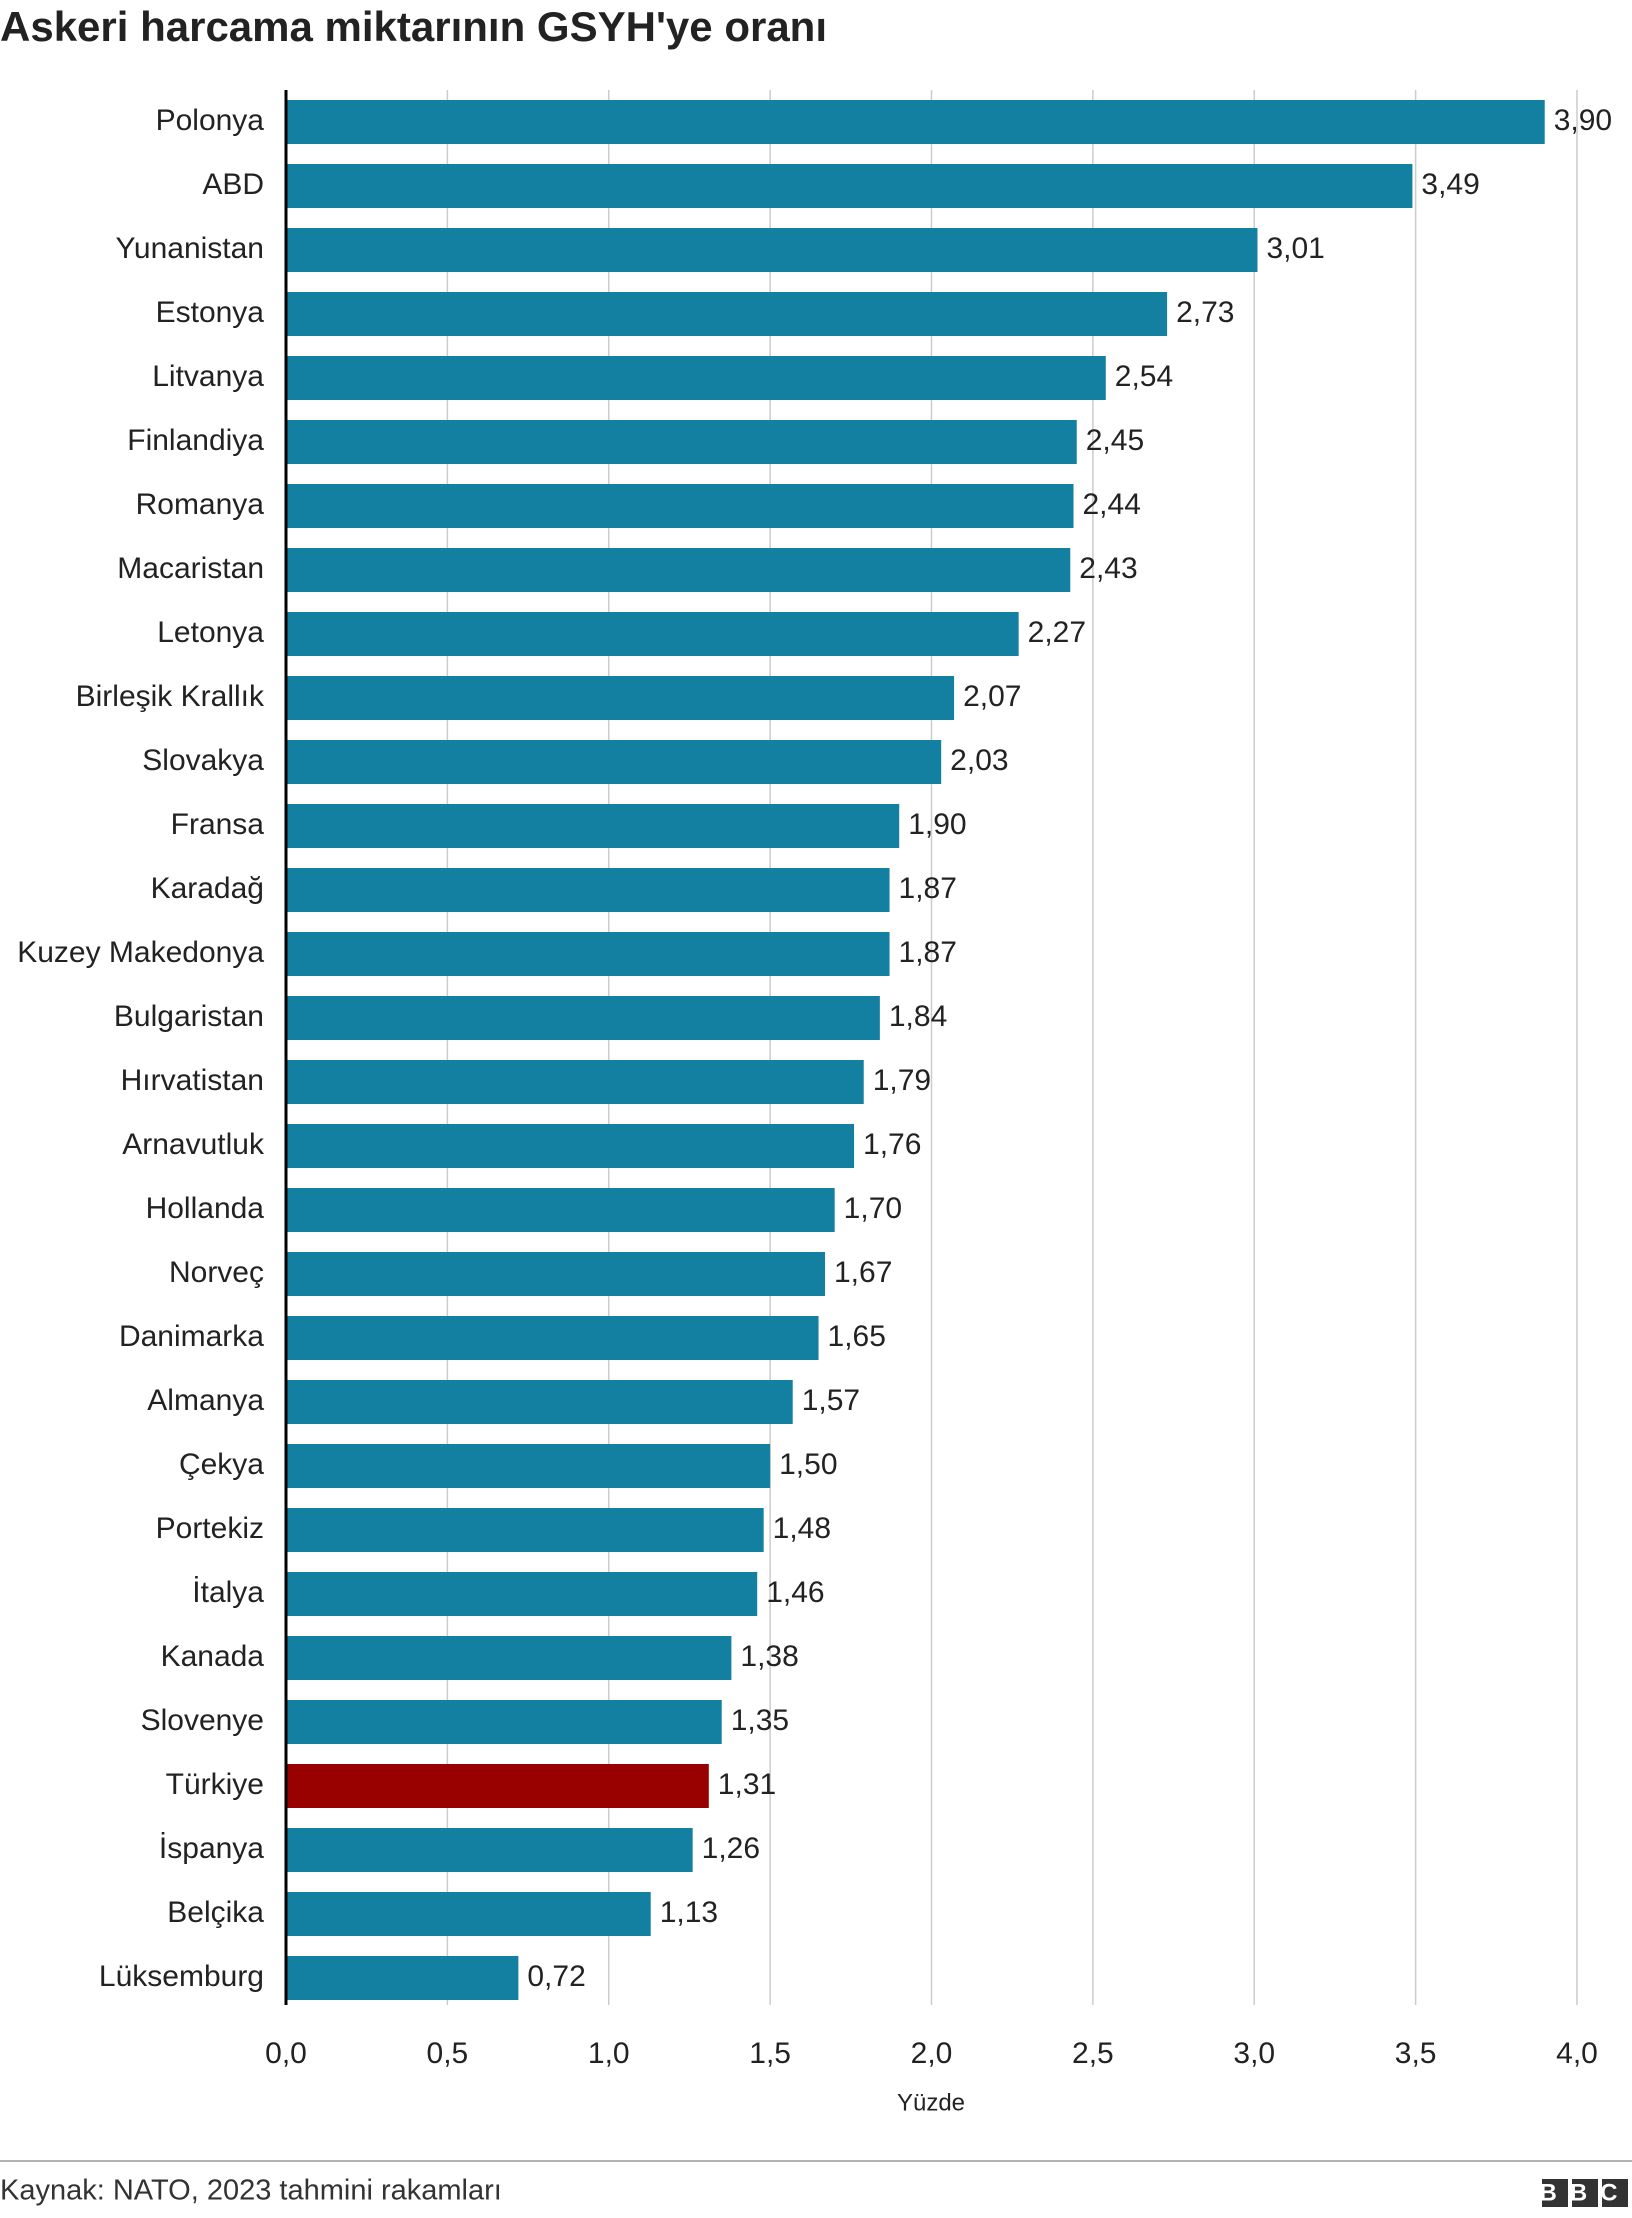  I want to click on value-label: 2,73, so click(1205, 312).